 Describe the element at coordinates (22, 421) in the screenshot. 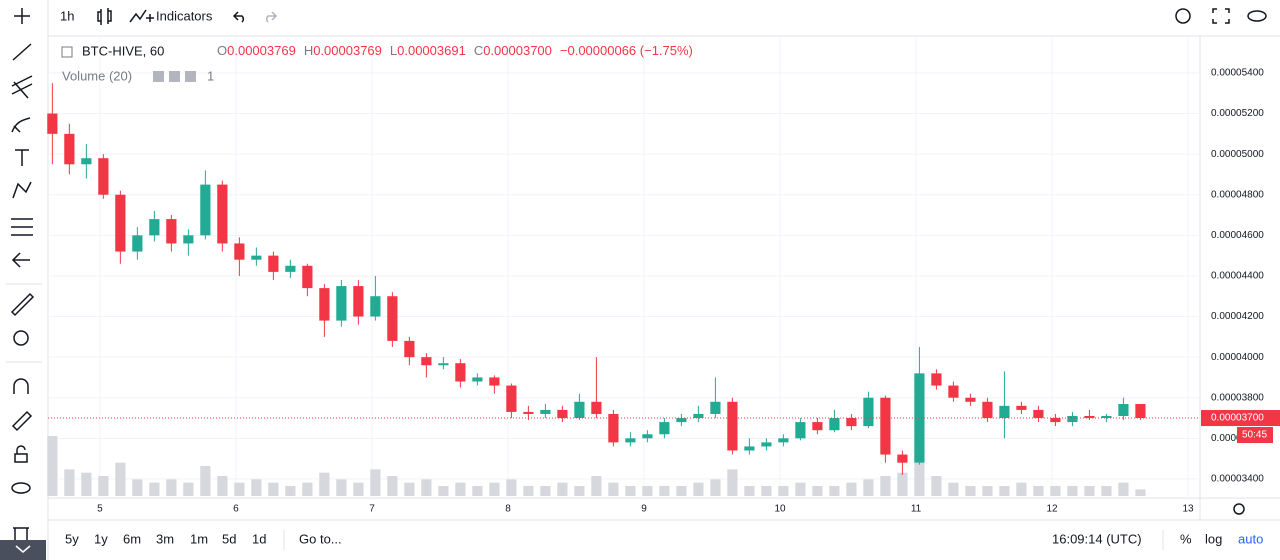

I see `lock-drawing-tool` at that location.